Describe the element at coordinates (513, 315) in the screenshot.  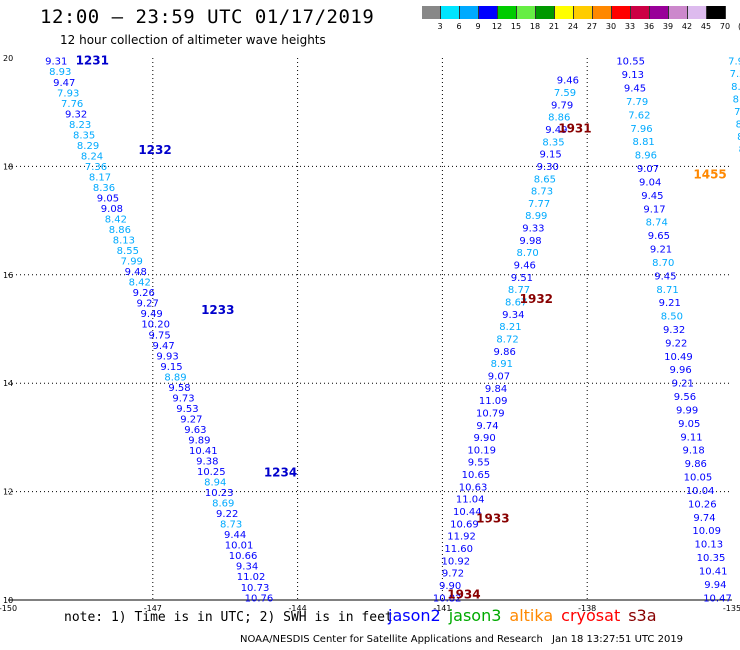
I see `wave-height-value: 9.34` at that location.